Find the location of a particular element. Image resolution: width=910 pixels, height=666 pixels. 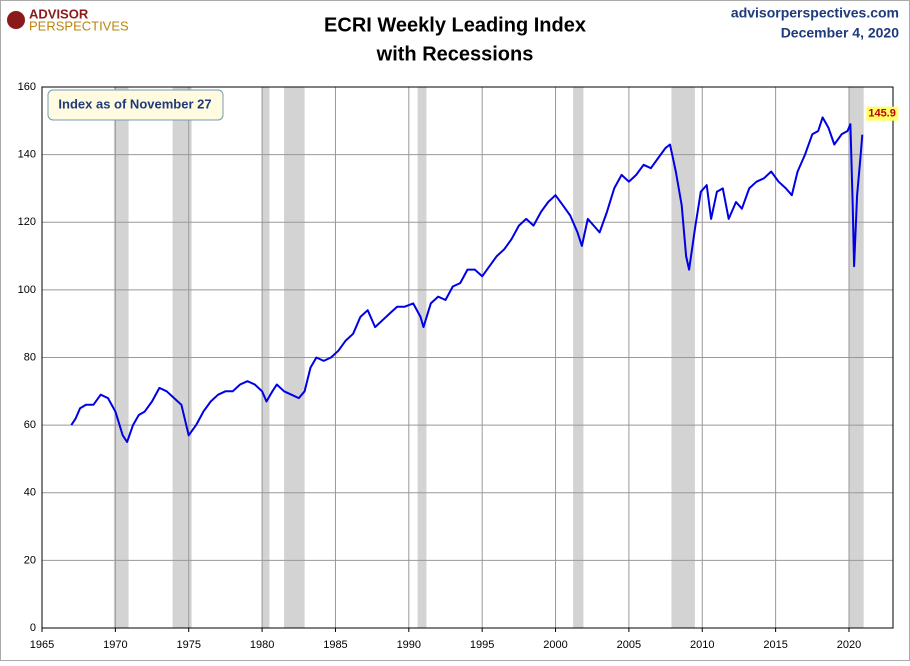

annotation-box is located at coordinates (135, 105).